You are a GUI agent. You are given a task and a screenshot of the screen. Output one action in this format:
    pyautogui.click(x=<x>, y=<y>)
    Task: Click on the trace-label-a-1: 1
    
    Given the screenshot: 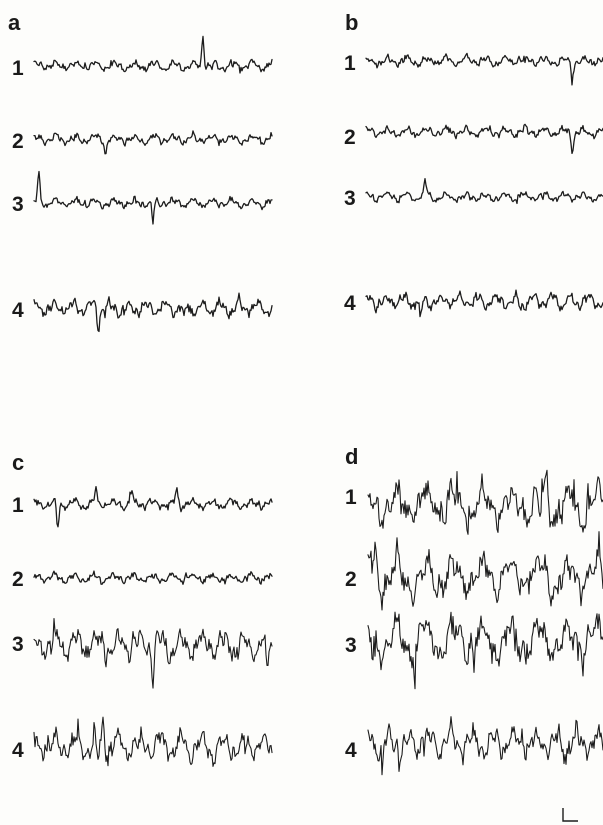 What is the action you would take?
    pyautogui.click(x=18, y=68)
    